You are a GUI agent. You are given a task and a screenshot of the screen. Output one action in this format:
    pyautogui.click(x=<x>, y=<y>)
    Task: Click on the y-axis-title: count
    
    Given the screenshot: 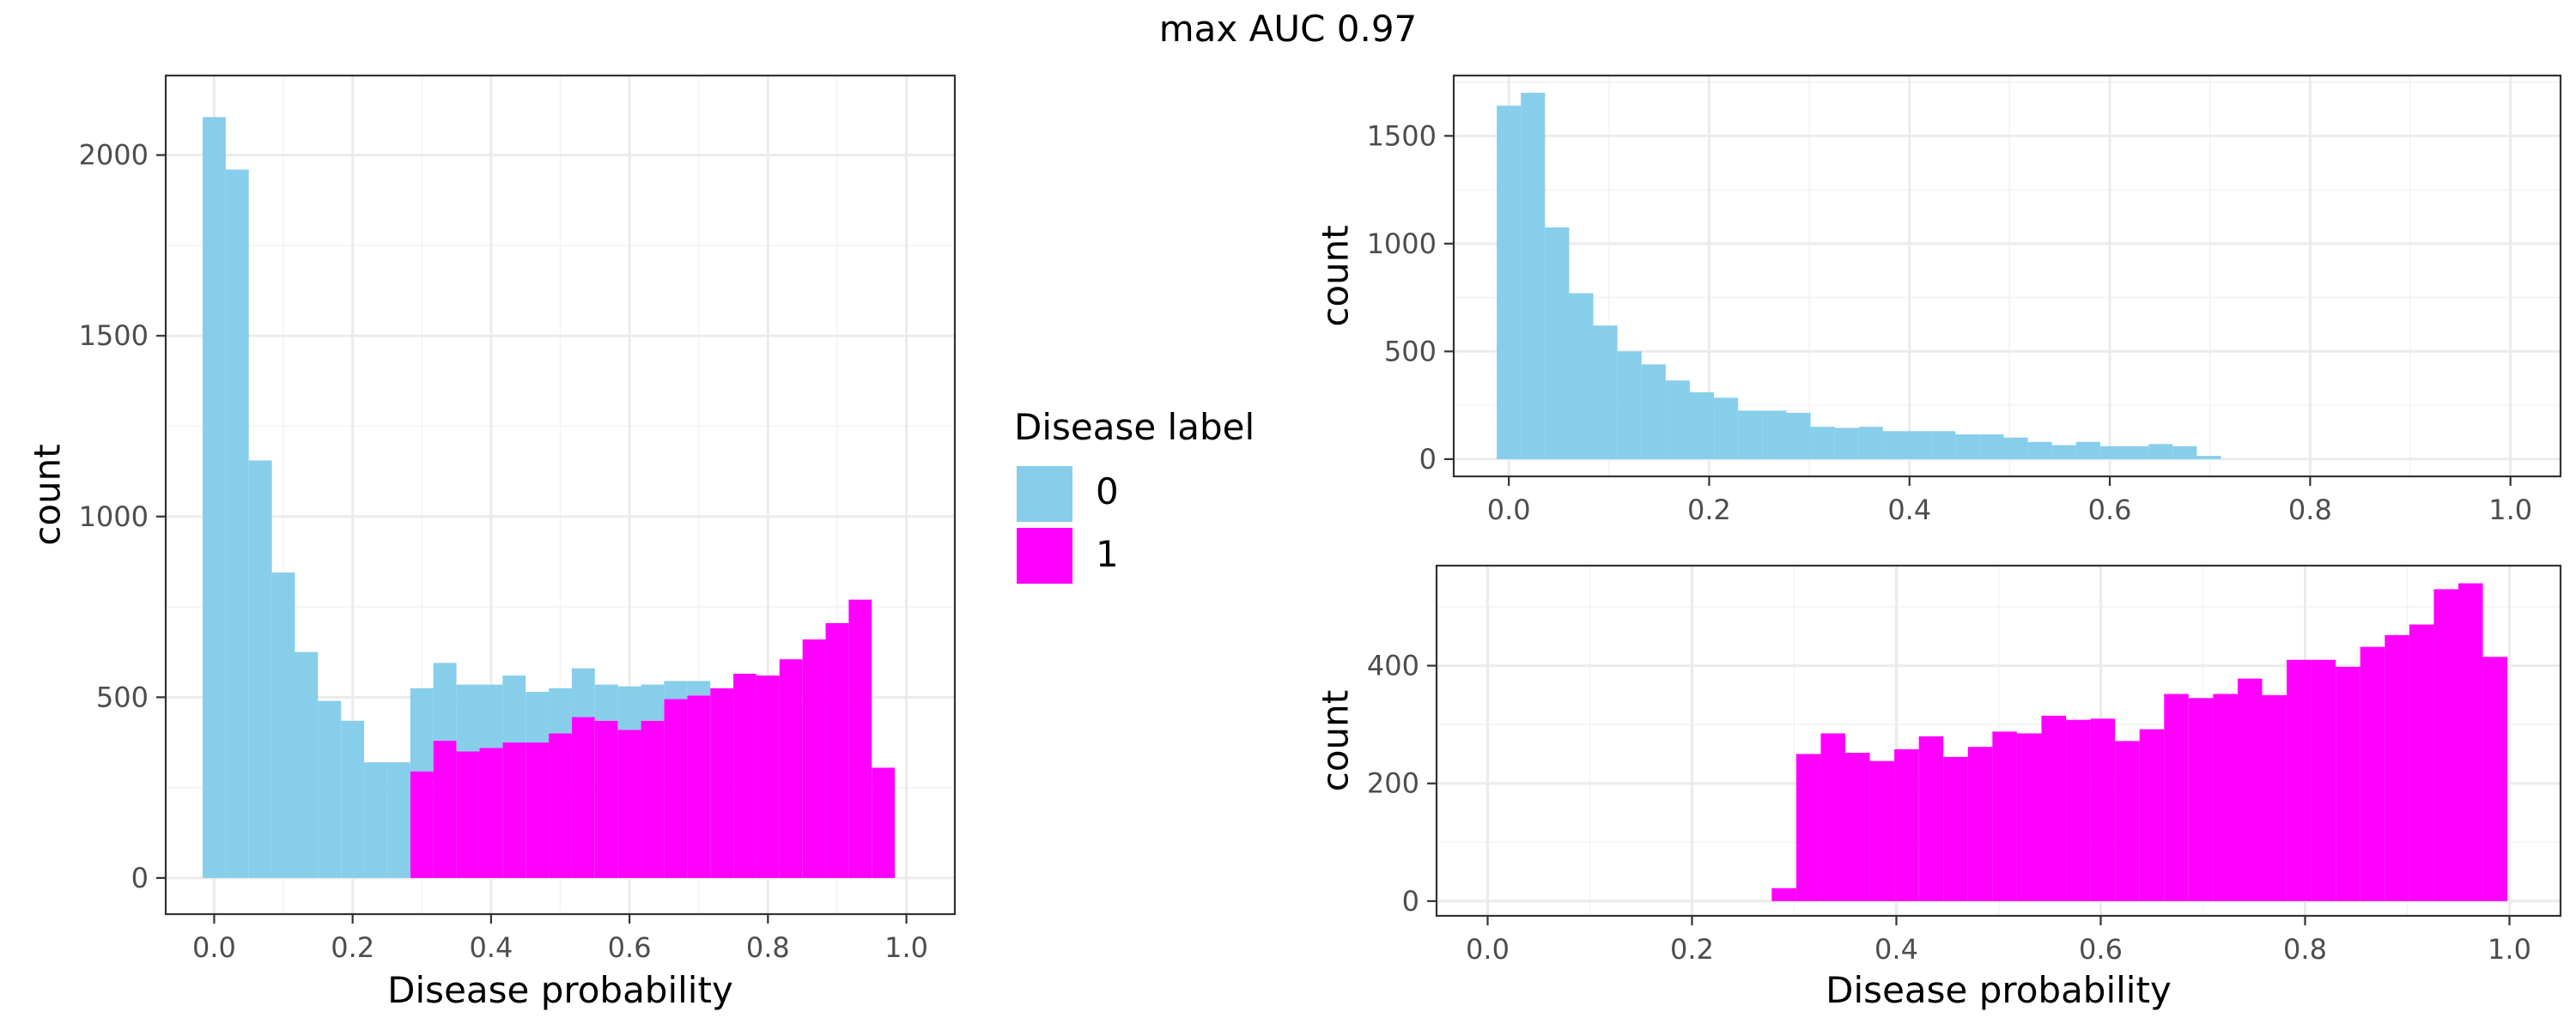 What is the action you would take?
    pyautogui.click(x=1336, y=741)
    